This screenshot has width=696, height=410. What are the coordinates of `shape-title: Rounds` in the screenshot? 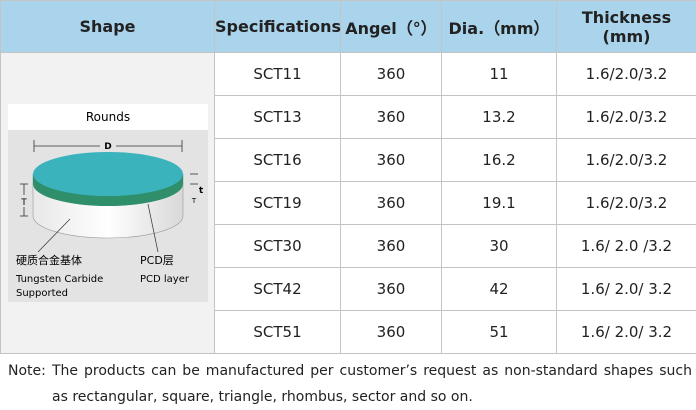 It's located at (107, 117).